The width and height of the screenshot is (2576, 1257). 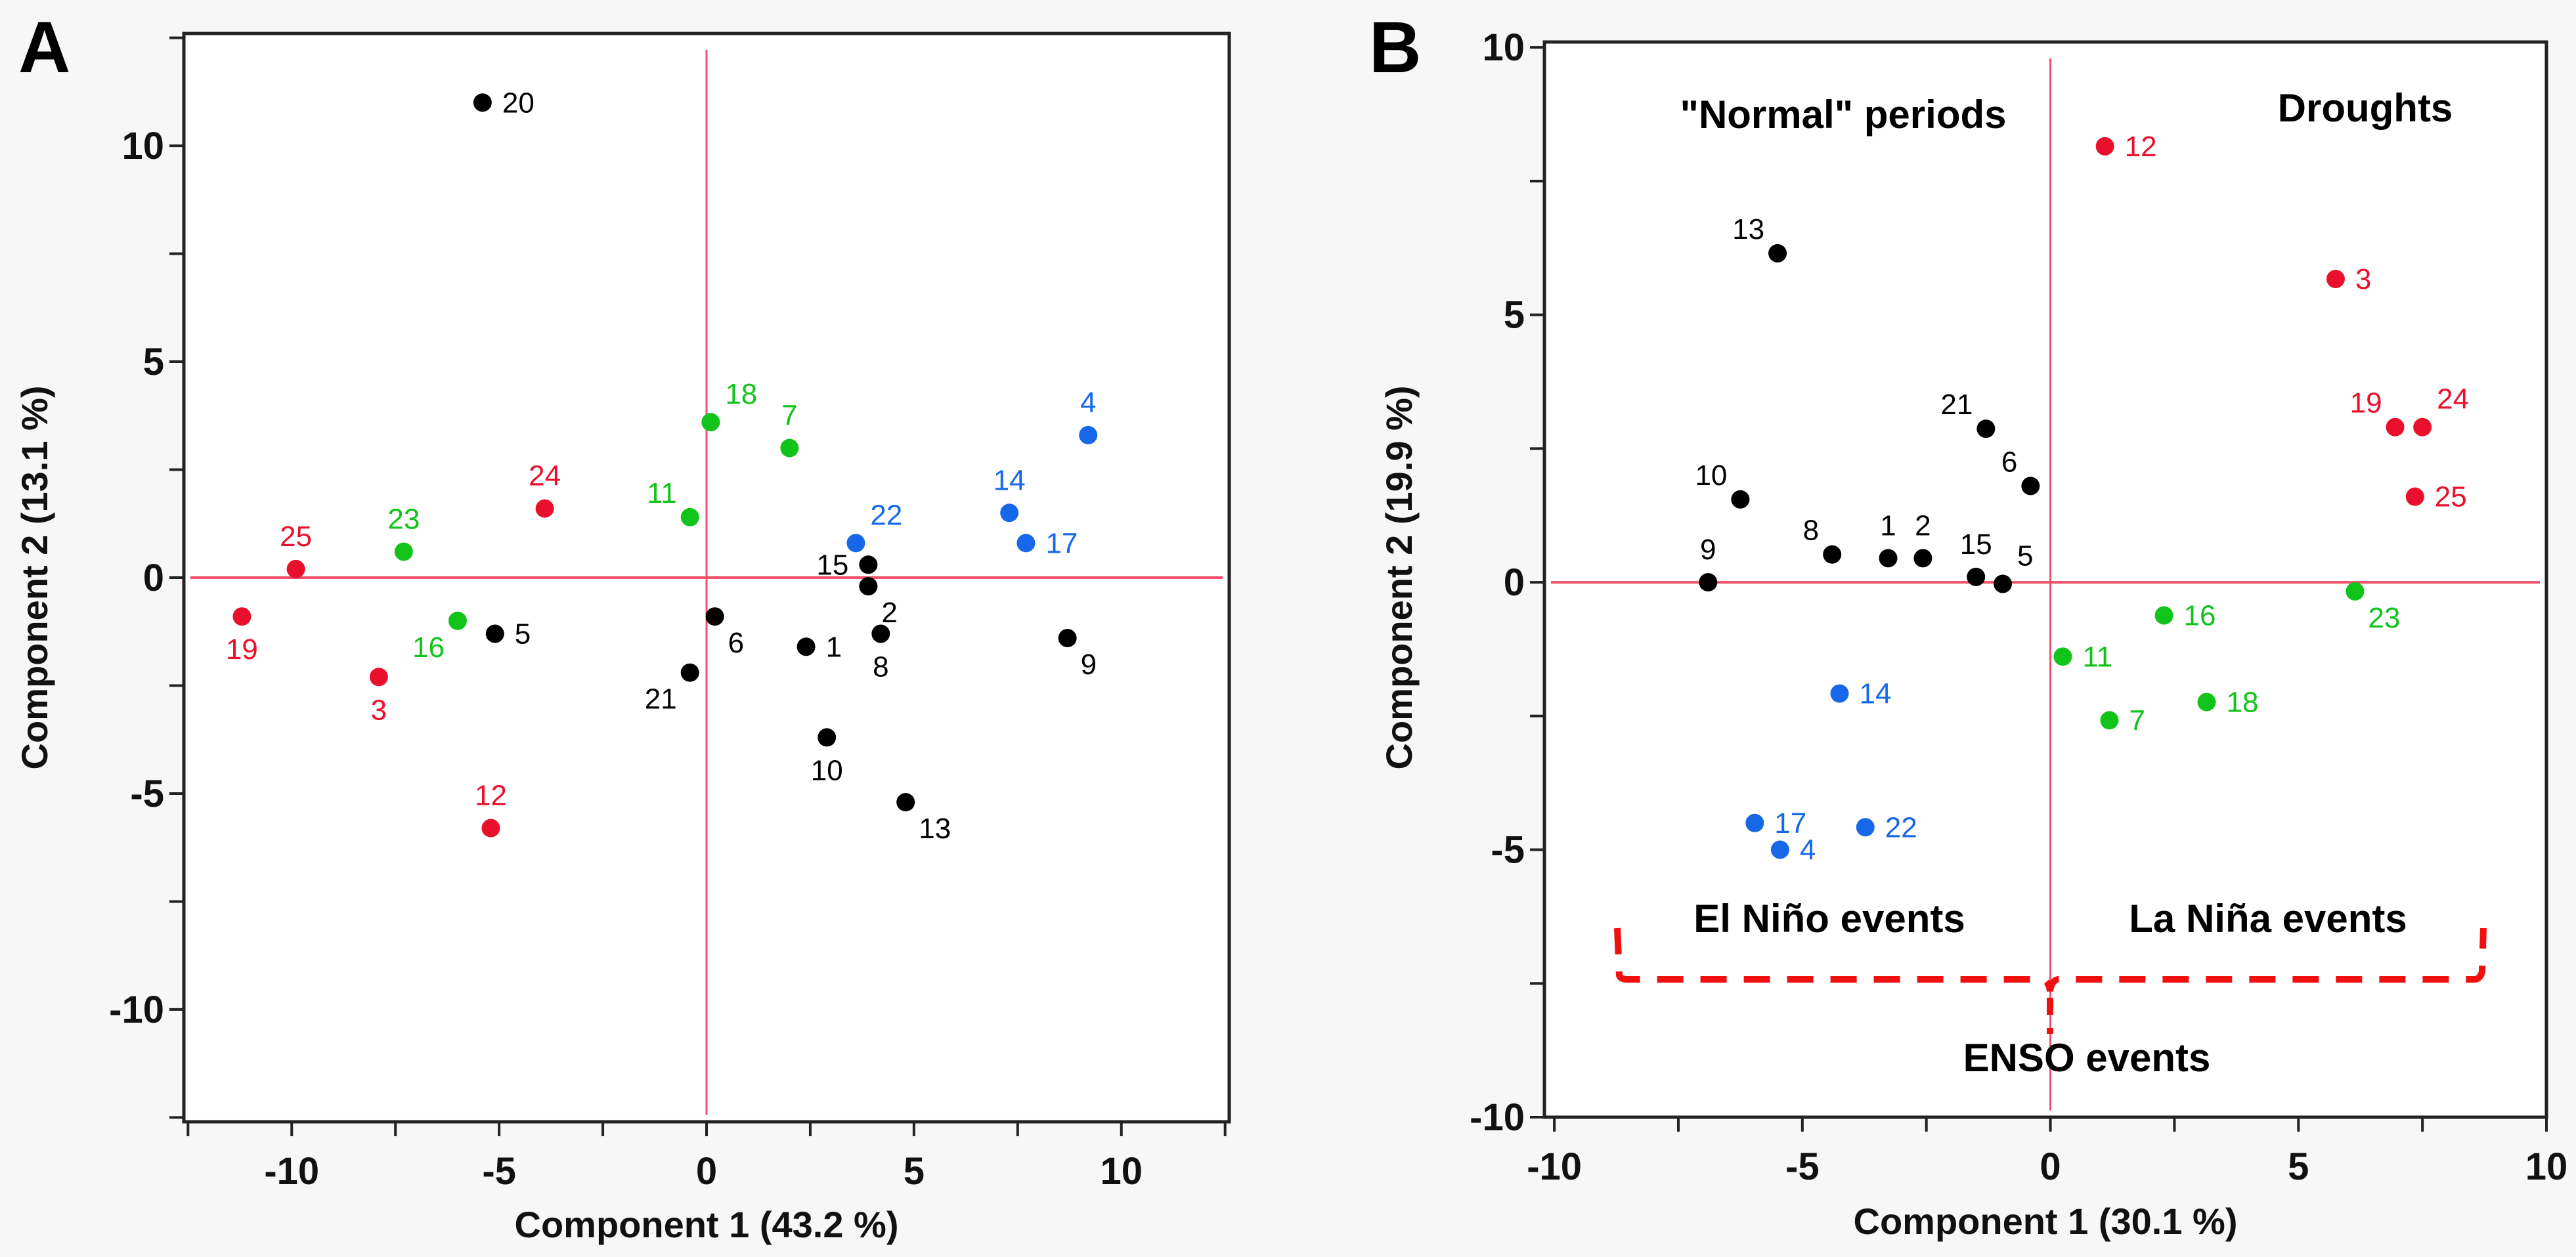 I want to click on data-point-18: 18, so click(x=729, y=405).